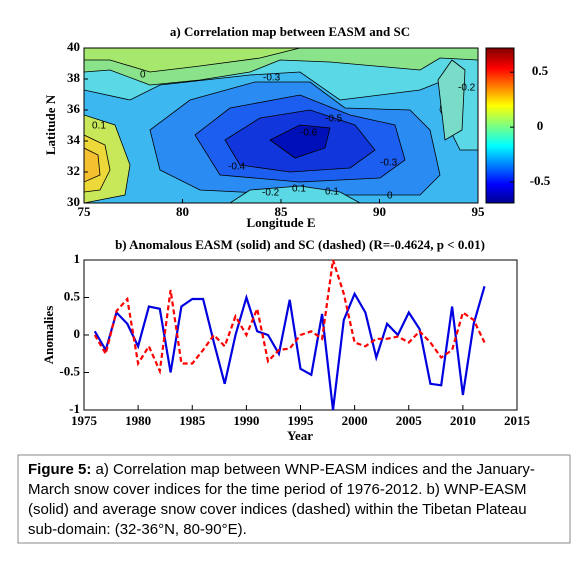 The width and height of the screenshot is (588, 565). I want to click on y-tick-label: 34, so click(74, 139).